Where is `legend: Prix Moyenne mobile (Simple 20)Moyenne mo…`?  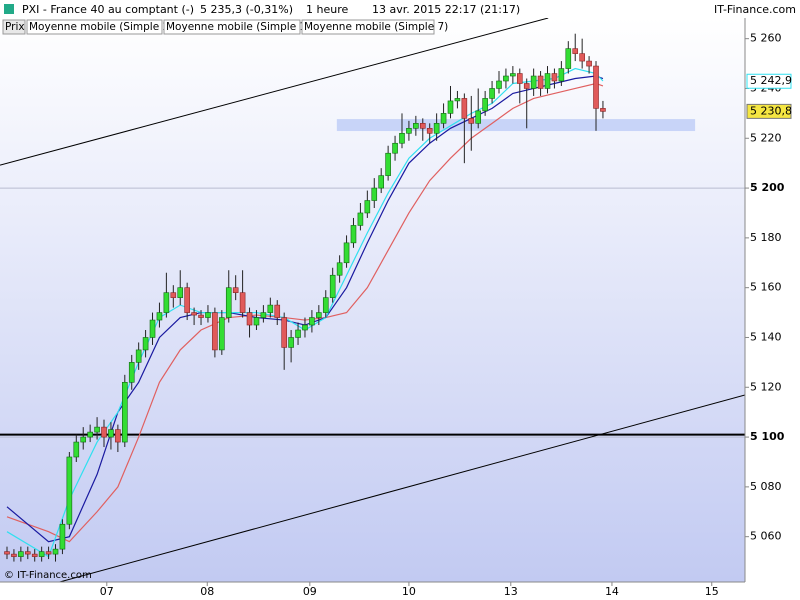 legend: Prix Moyenne mobile (Simple 20)Moyenne mo… is located at coordinates (225, 27).